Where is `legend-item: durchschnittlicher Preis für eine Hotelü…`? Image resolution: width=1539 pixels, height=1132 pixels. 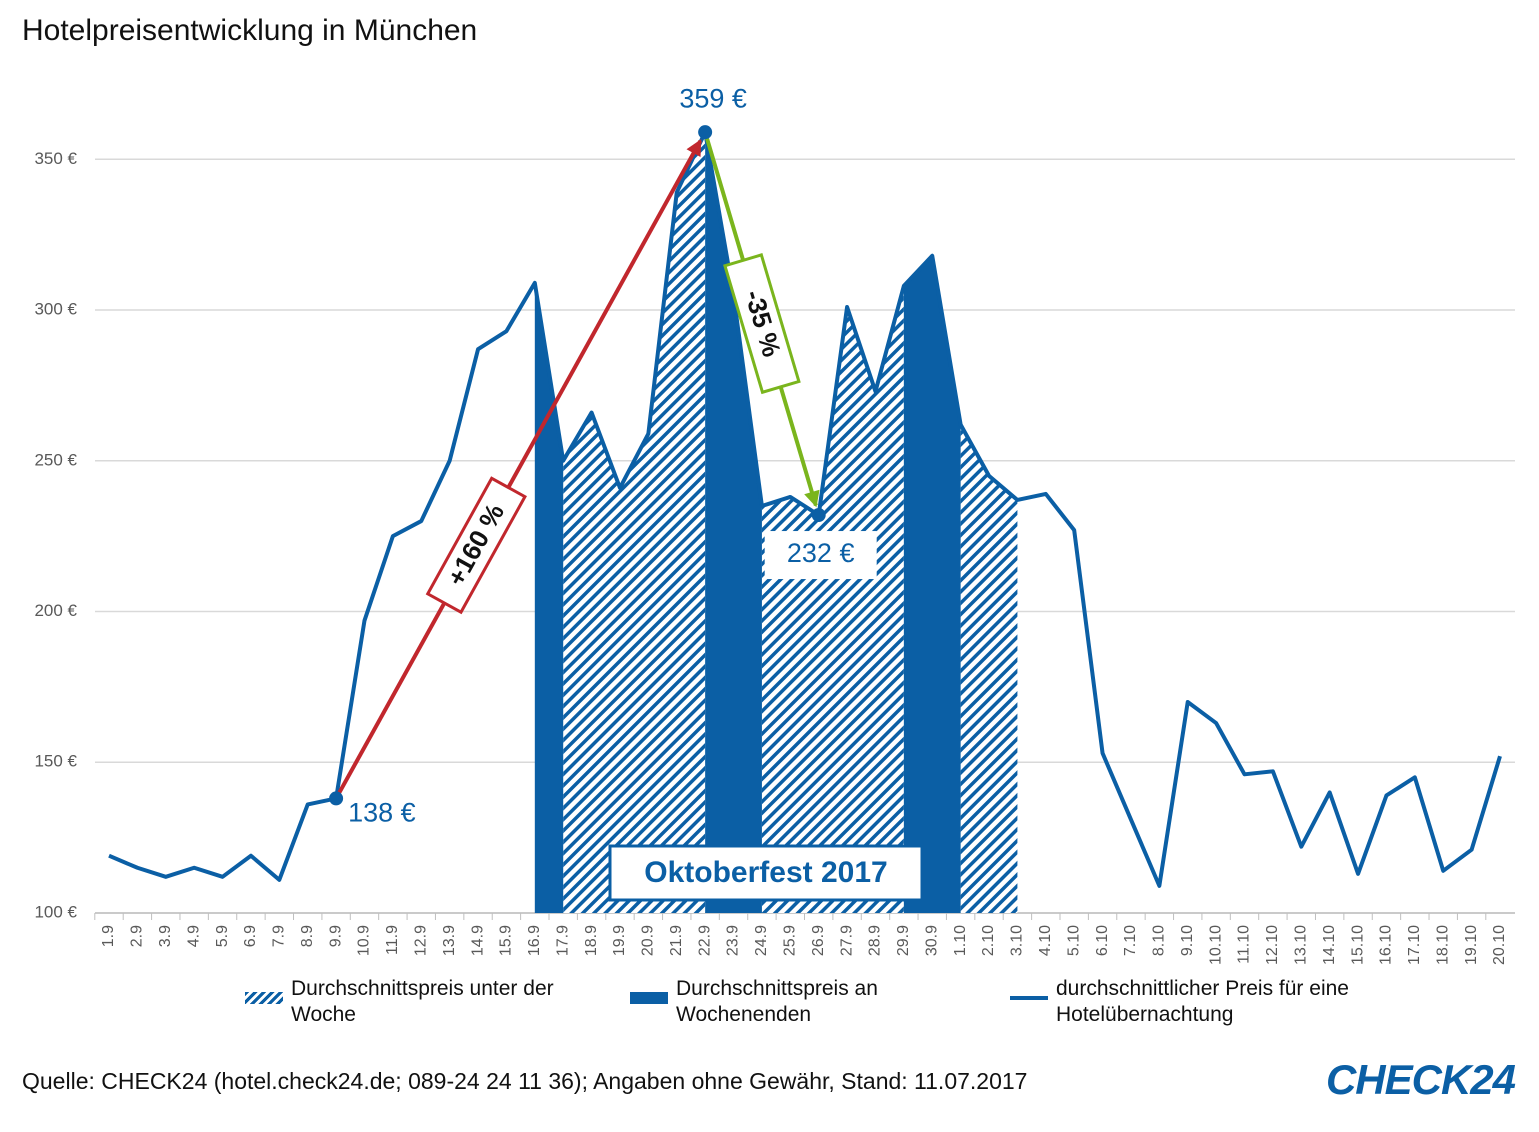
legend-item: durchschnittlicher Preis für eine Hotelü… is located at coordinates (1198, 1002).